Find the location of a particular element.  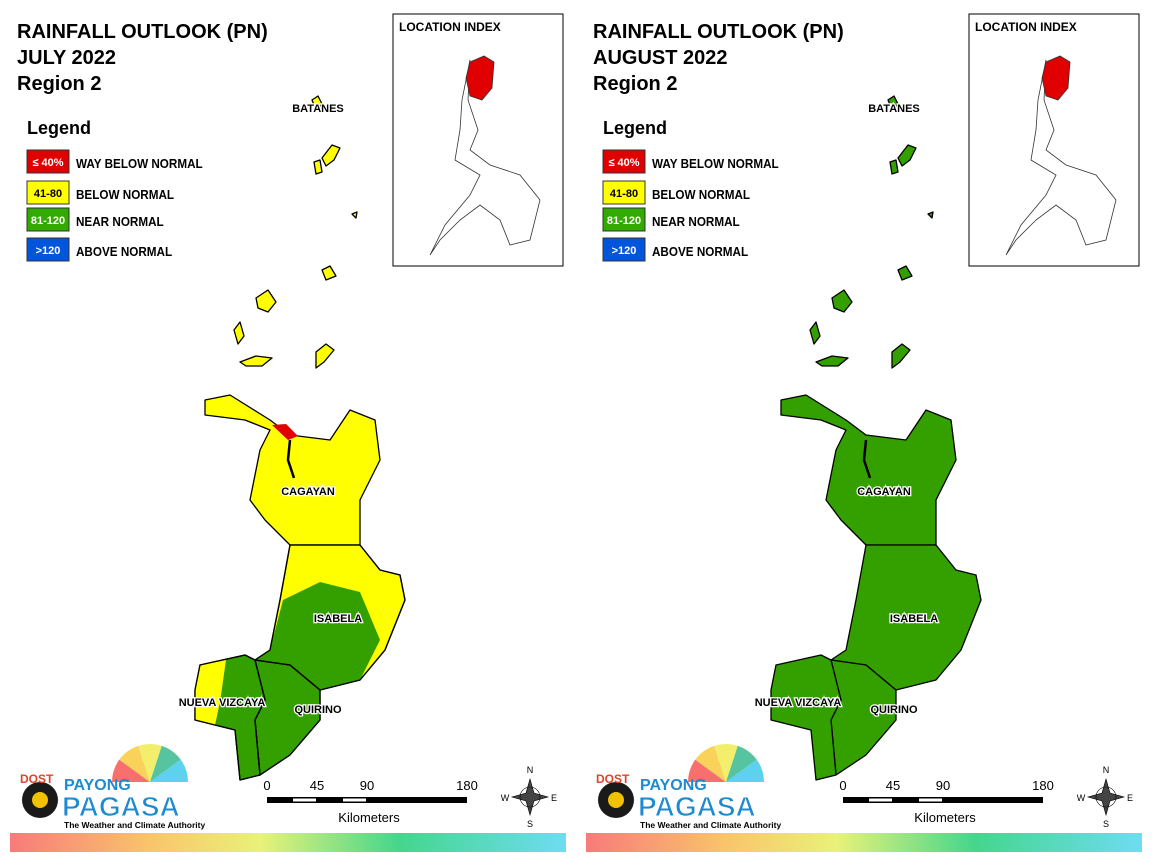

compass-rose is located at coordinates (530, 797).